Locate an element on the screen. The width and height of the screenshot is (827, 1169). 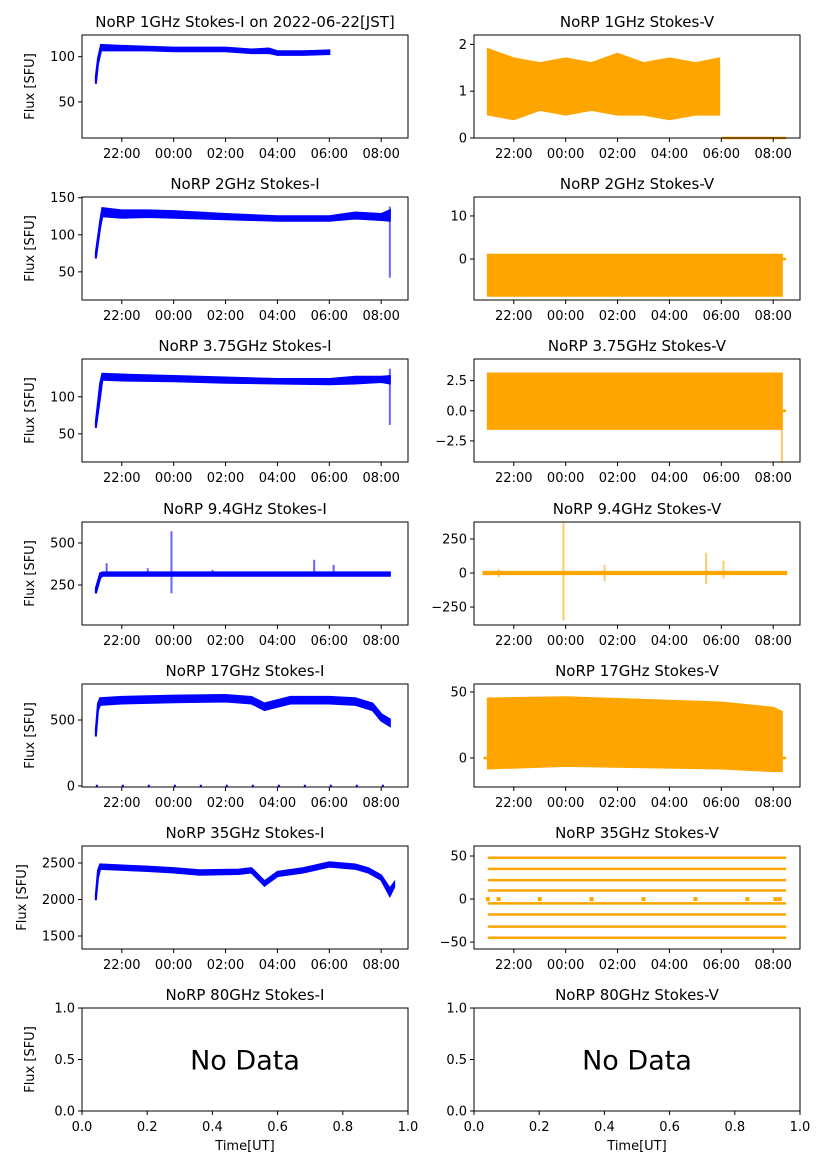
y-tick-label: −2.5 is located at coordinates (451, 441).